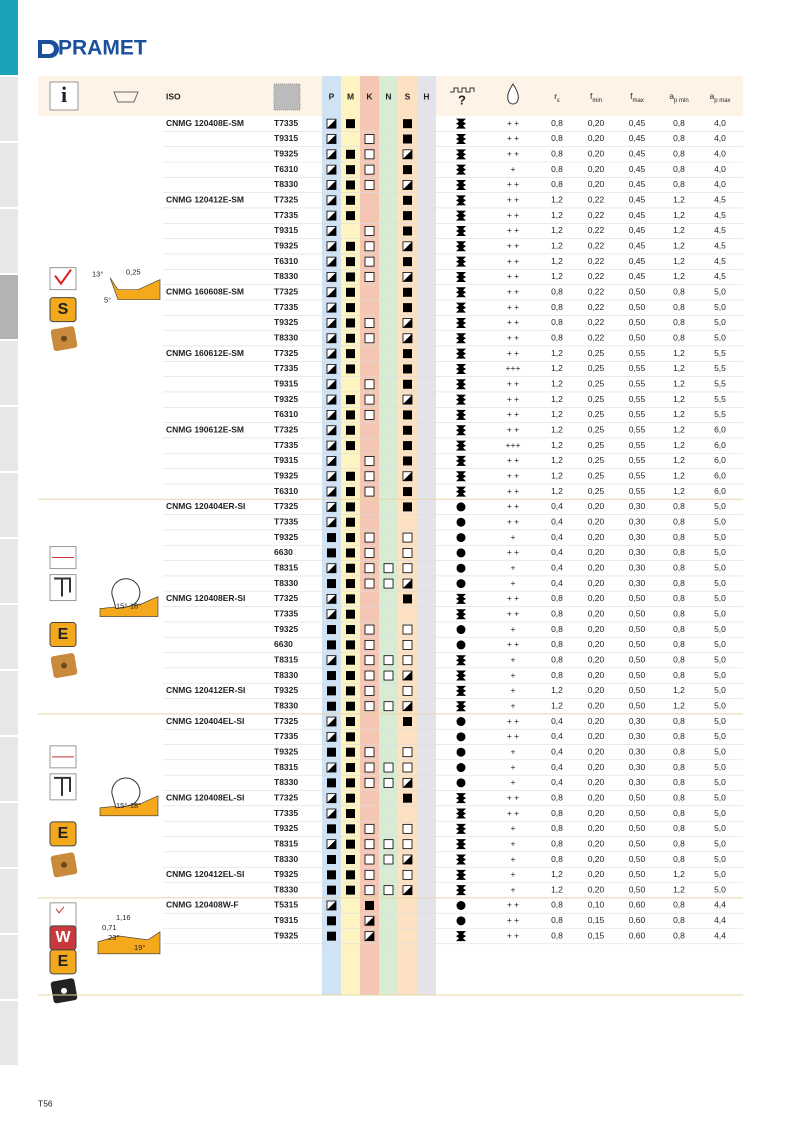 The height and width of the screenshot is (1132, 800). Describe the element at coordinates (720, 935) in the screenshot. I see `param-value: 4,4` at that location.